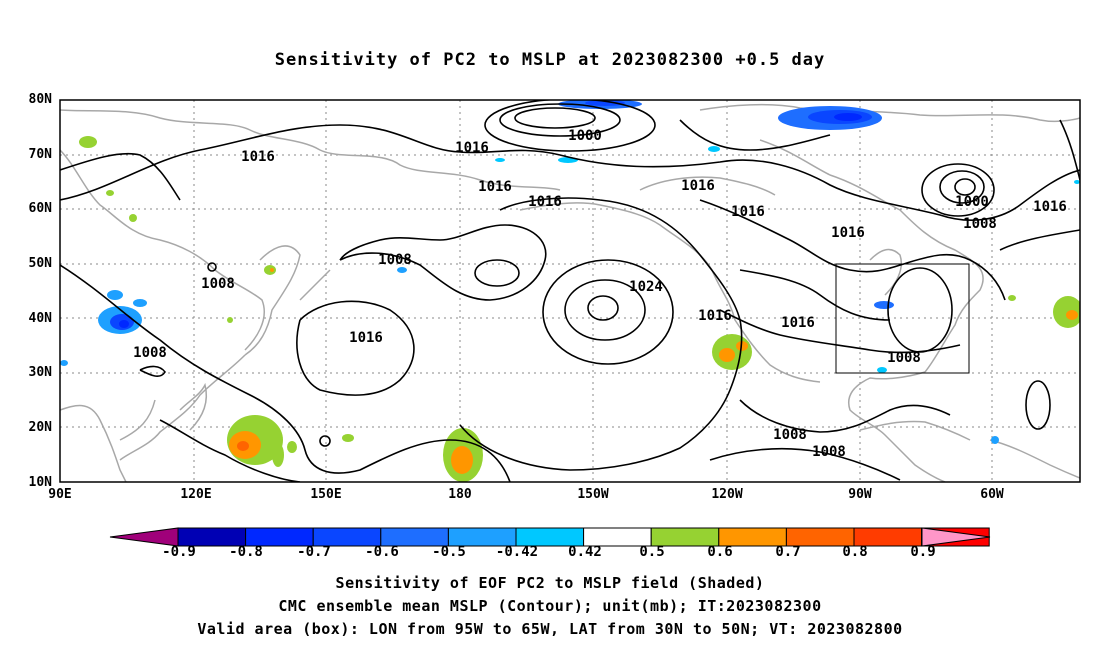  I want to click on lon-label-60w: 60W, so click(992, 494).